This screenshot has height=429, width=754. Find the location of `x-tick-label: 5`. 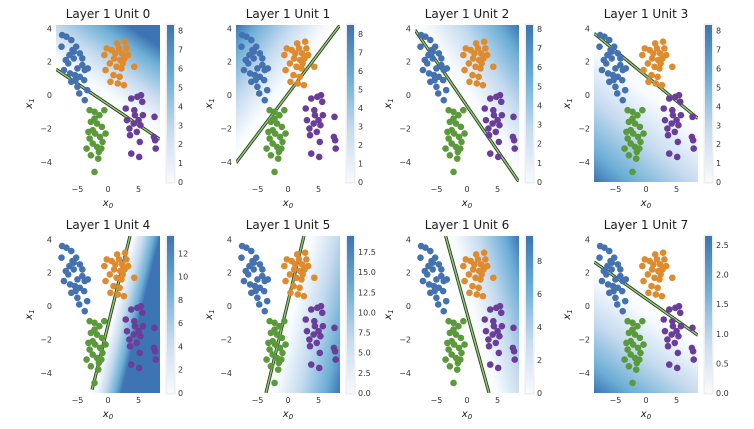

x-tick-label: 5 is located at coordinates (138, 400).